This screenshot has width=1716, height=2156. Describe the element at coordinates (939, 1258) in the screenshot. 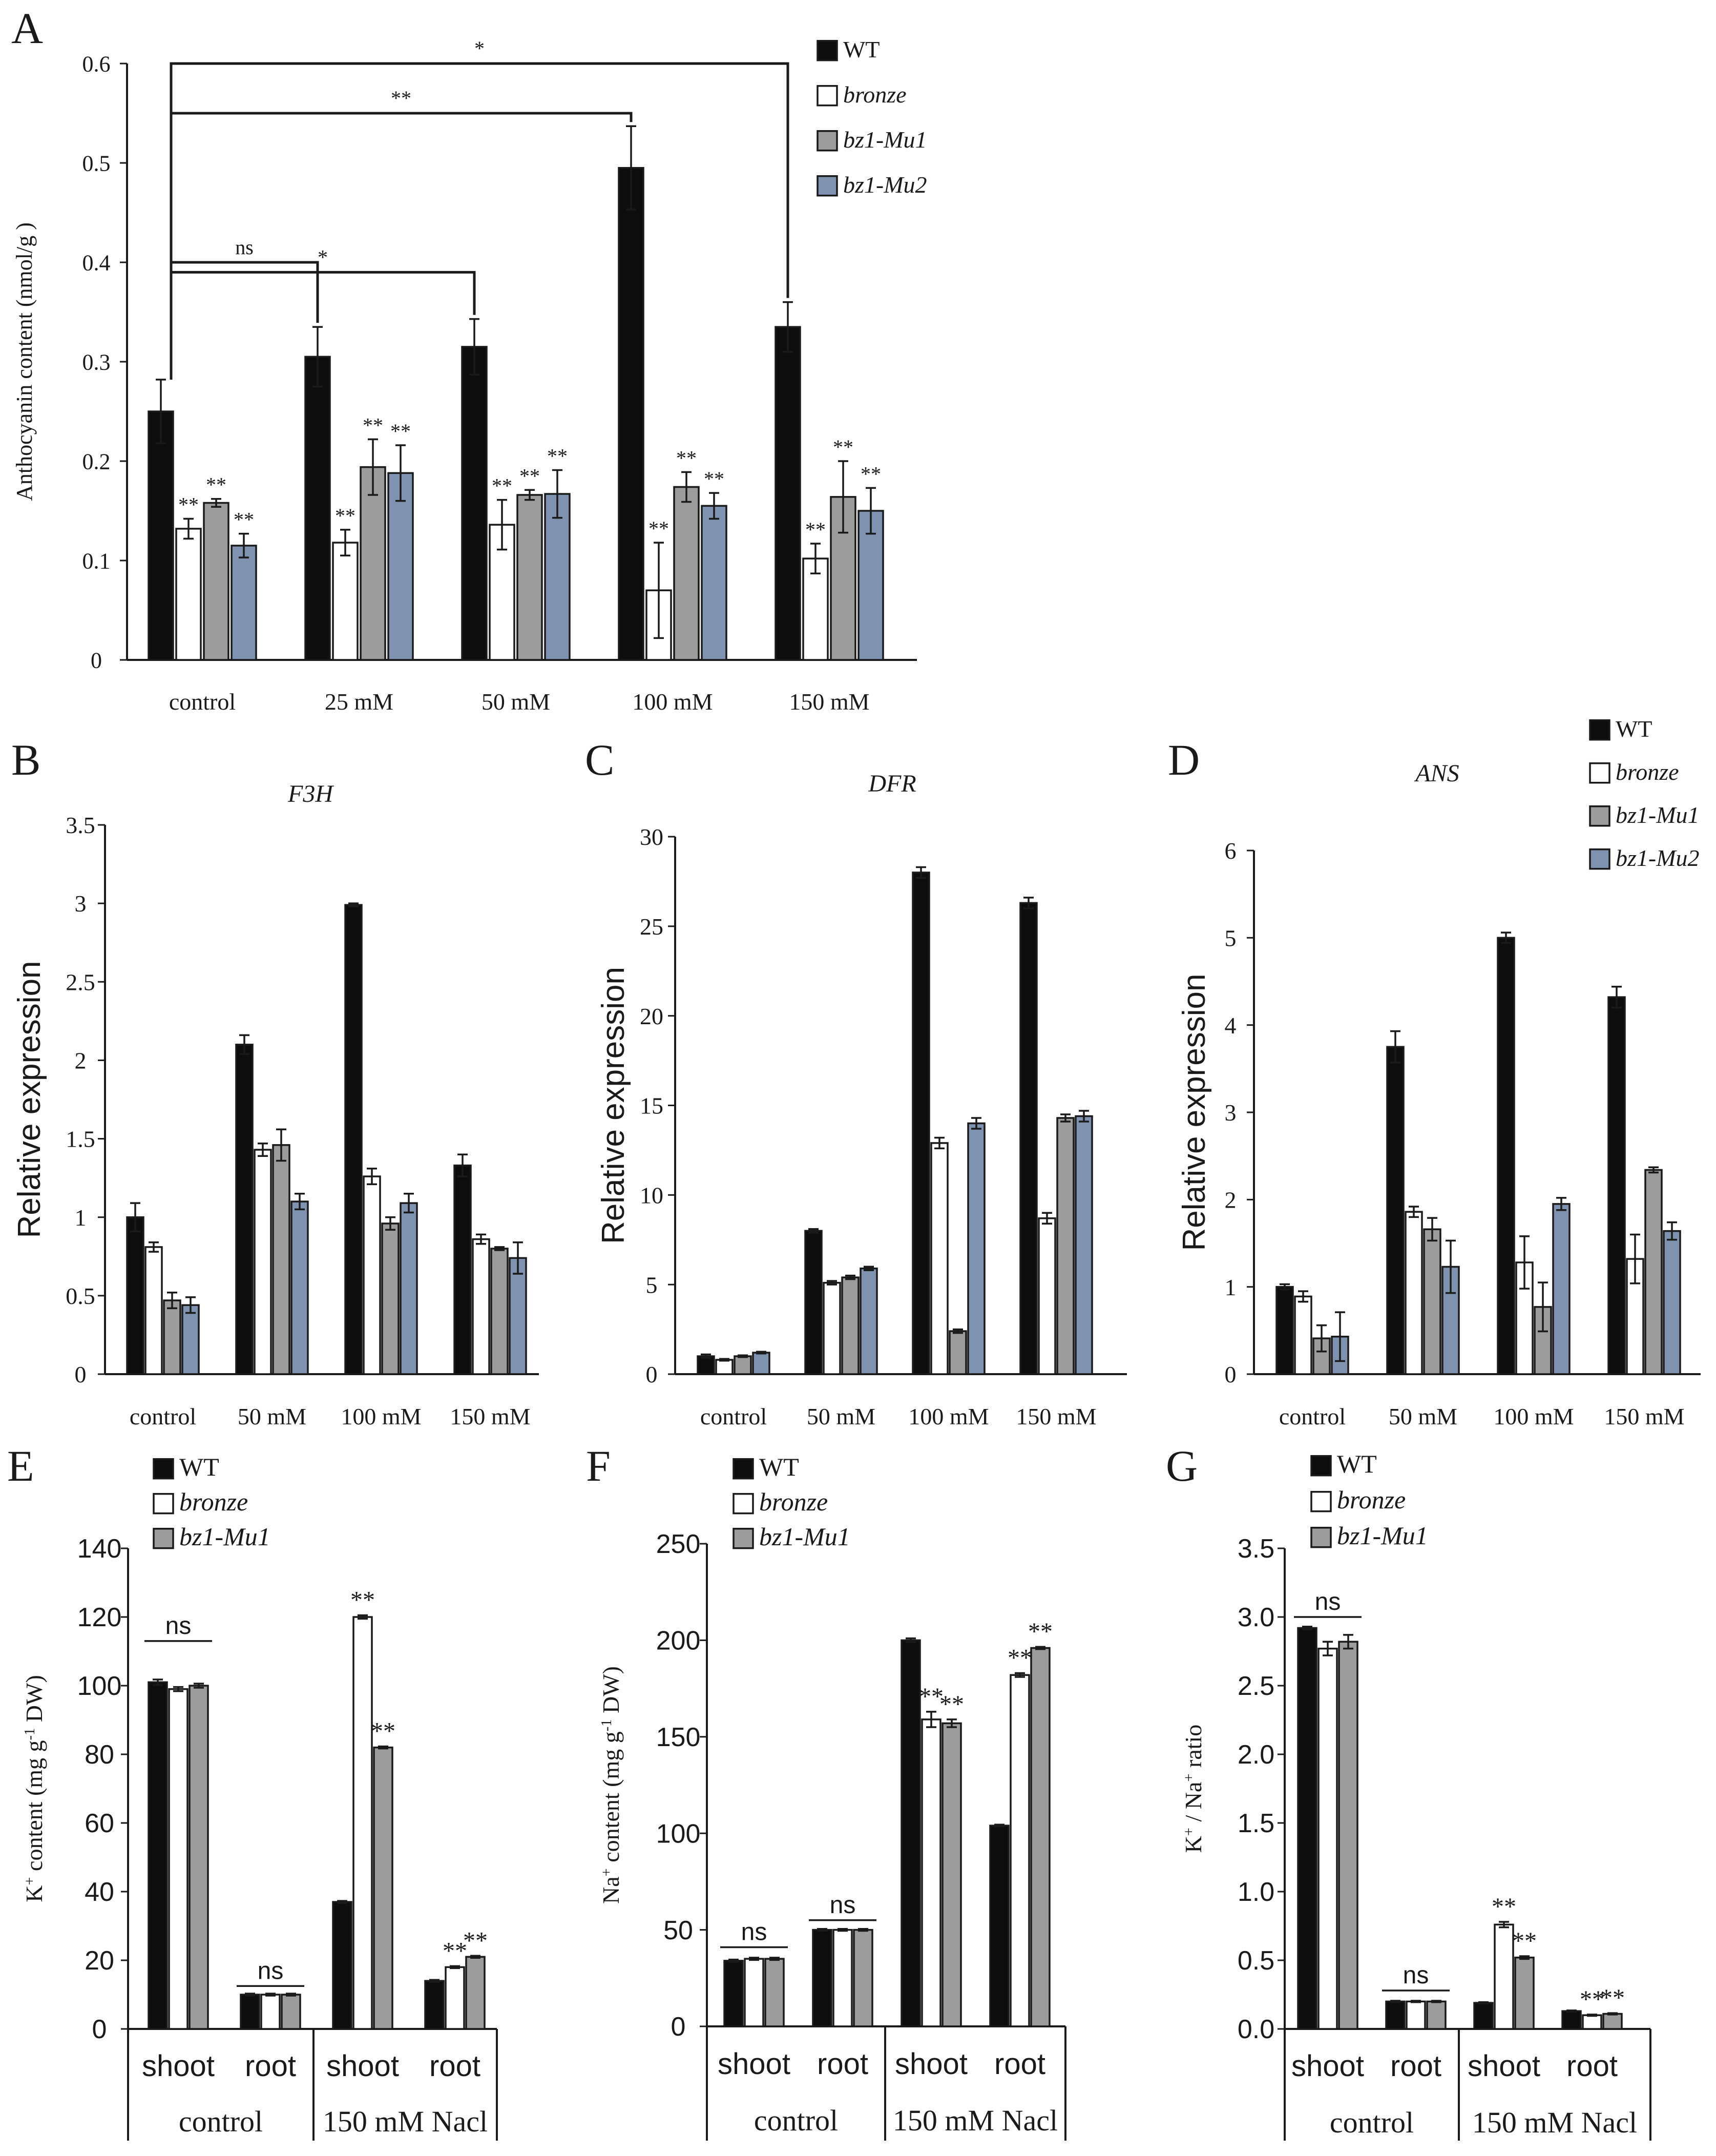

I see `bar-bronze-100-mm` at that location.